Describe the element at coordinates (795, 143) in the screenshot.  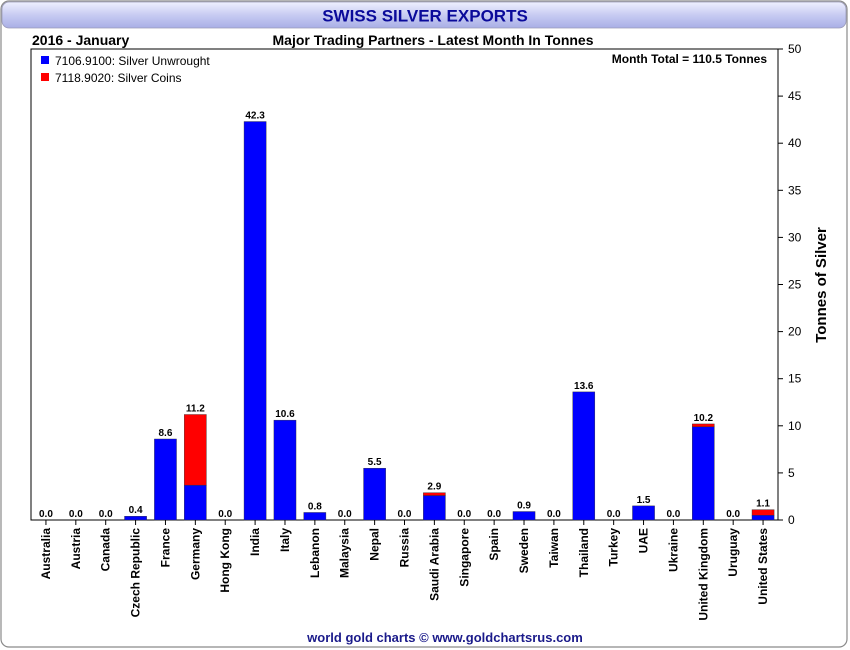
I see `y-tick-label: 40` at that location.